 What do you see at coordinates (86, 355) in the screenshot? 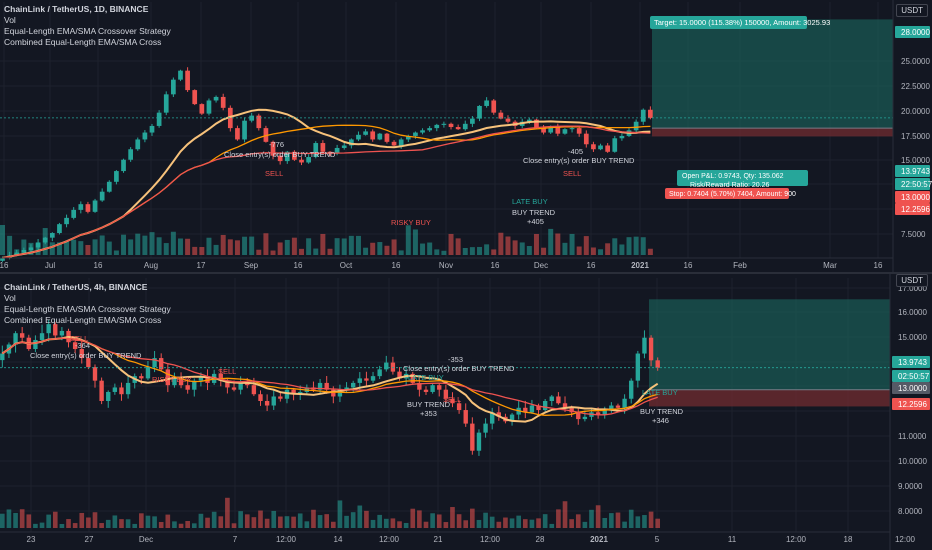
I see `chart-annotation: Close entry(s) order BUY TREND` at bounding box center [86, 355].